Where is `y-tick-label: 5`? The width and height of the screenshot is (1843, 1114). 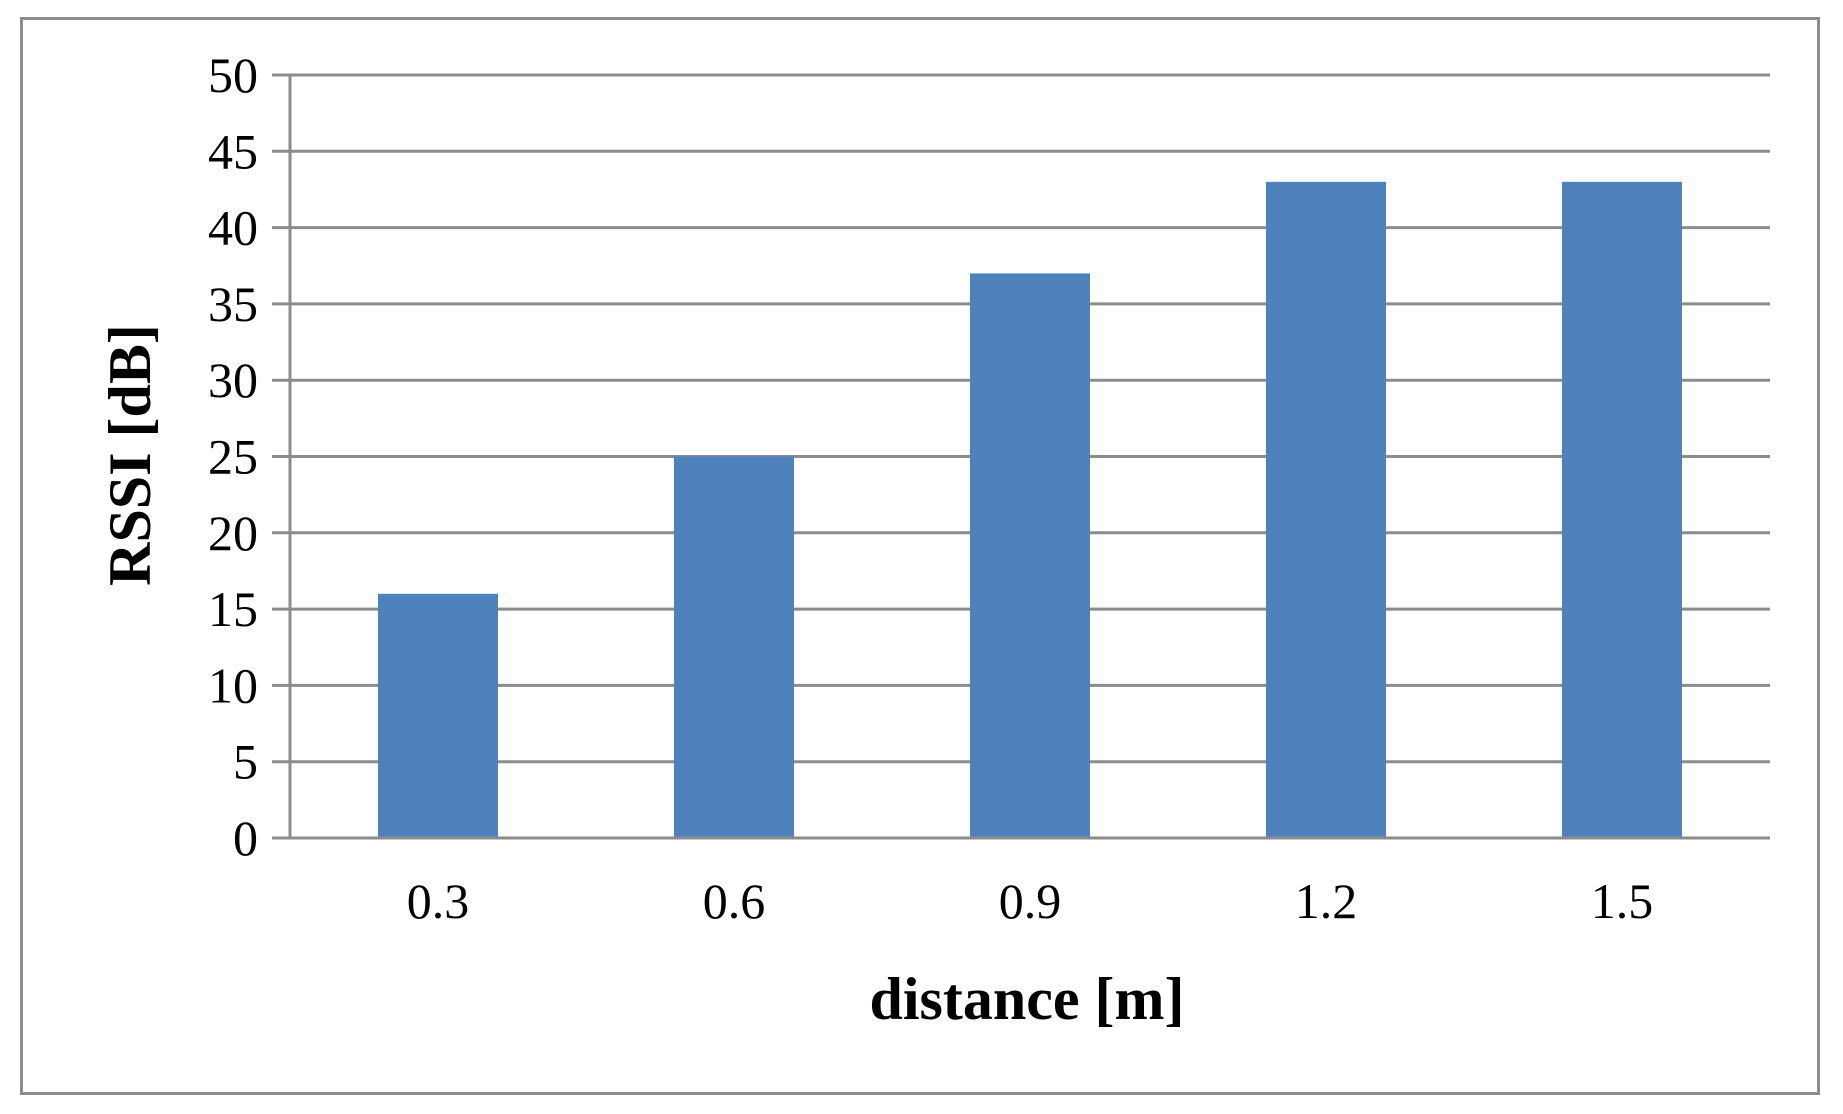
y-tick-label: 5 is located at coordinates (245, 762).